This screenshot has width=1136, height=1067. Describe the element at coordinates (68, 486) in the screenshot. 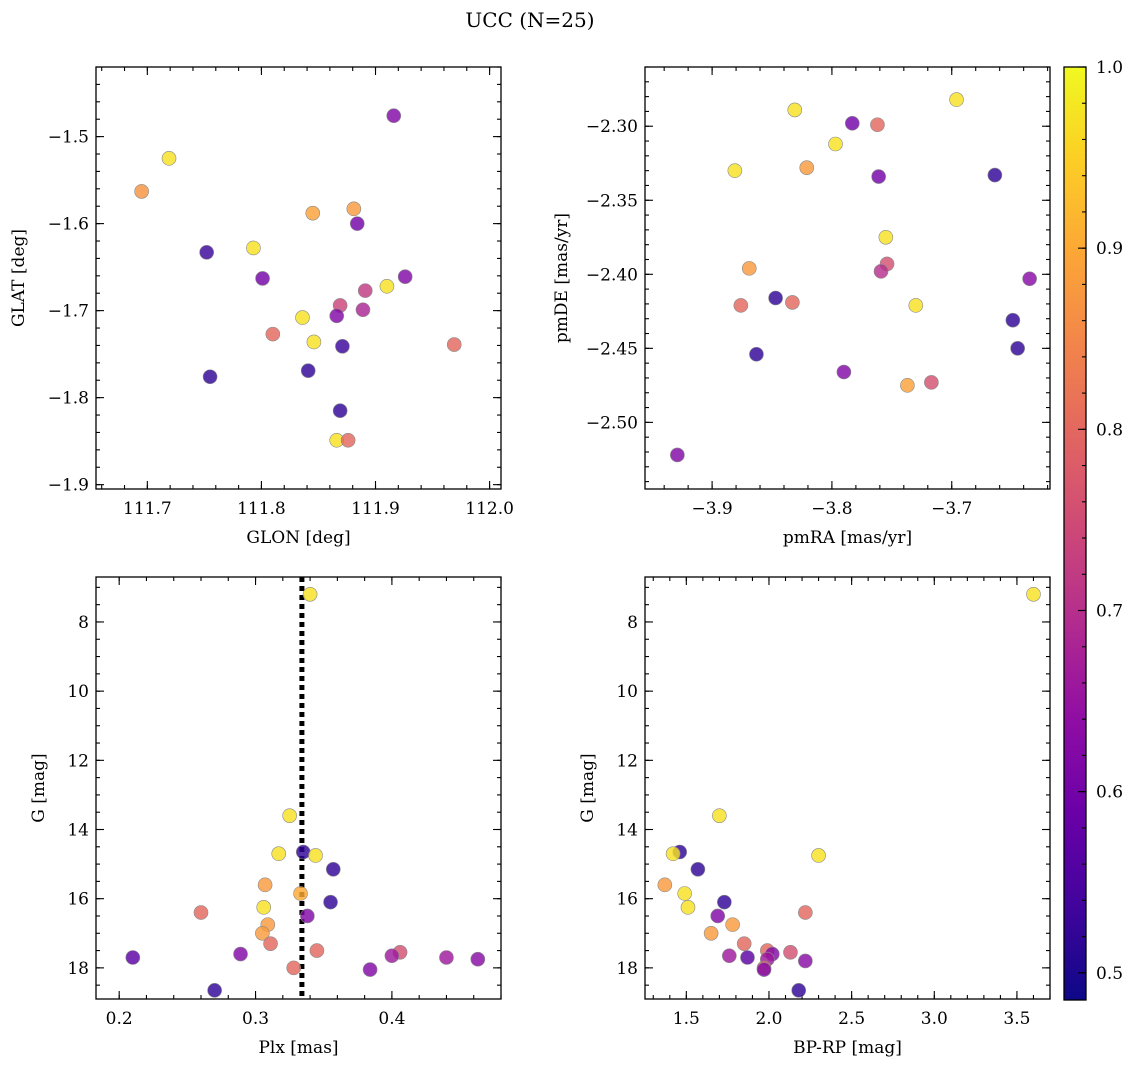

I see `y-tick-label: −1.9` at that location.